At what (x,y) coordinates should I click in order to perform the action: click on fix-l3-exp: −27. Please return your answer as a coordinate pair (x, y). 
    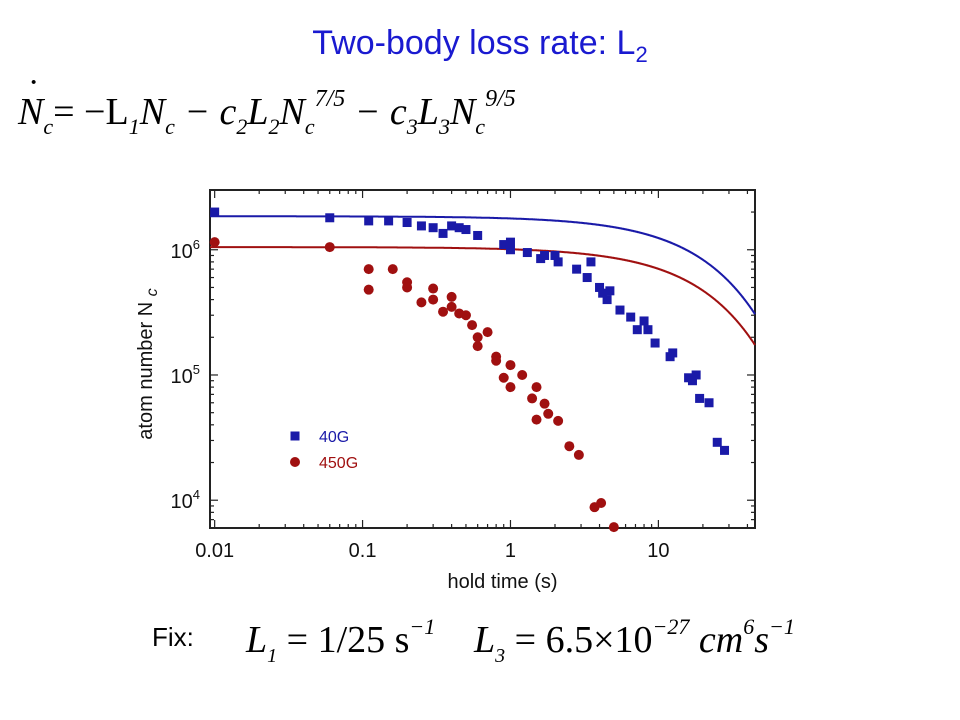
    Looking at the image, I should click on (671, 626).